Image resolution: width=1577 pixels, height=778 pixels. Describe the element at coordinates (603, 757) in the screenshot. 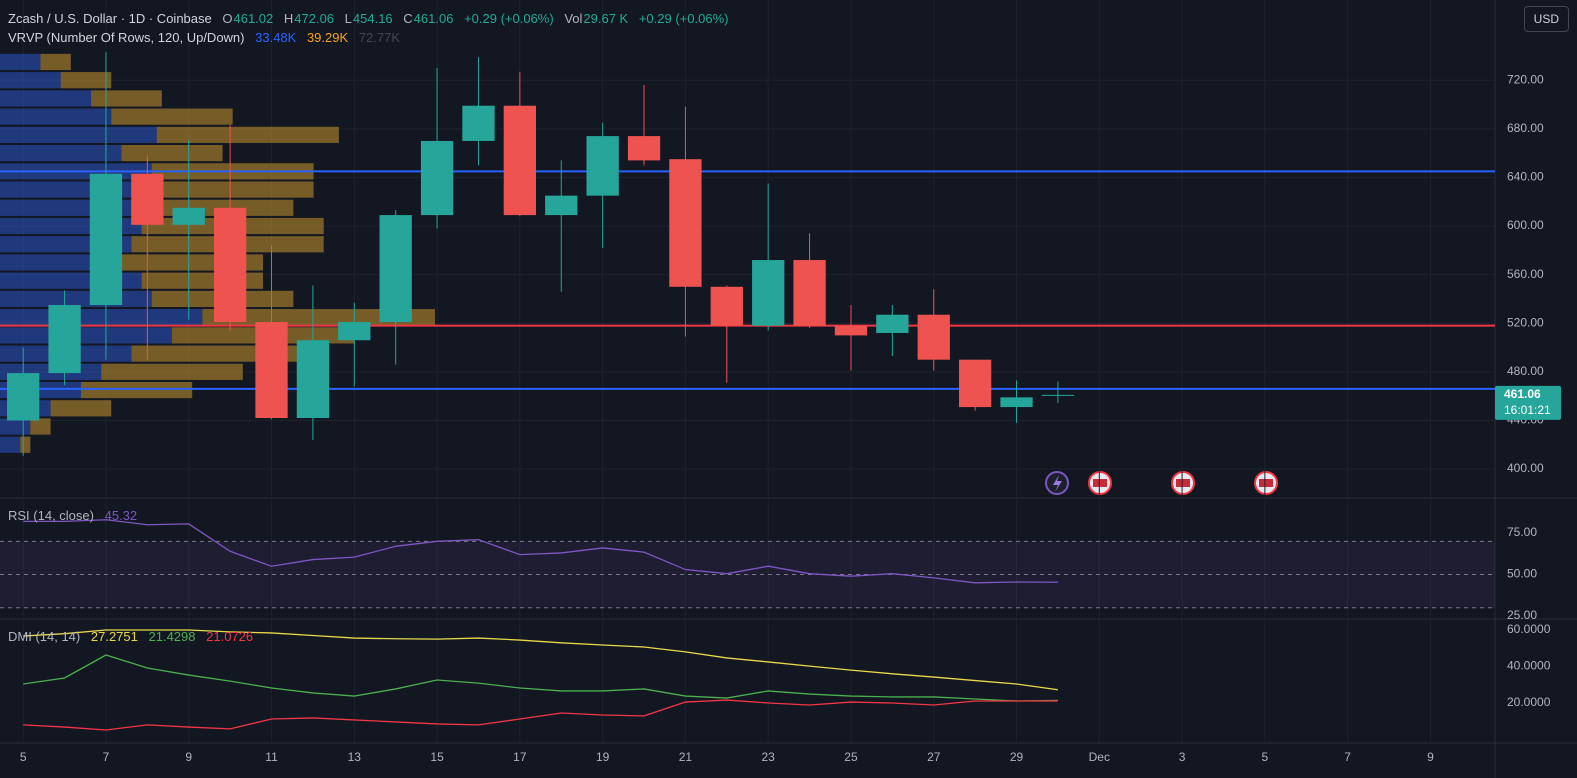

I see `x-tick-label: 19` at that location.